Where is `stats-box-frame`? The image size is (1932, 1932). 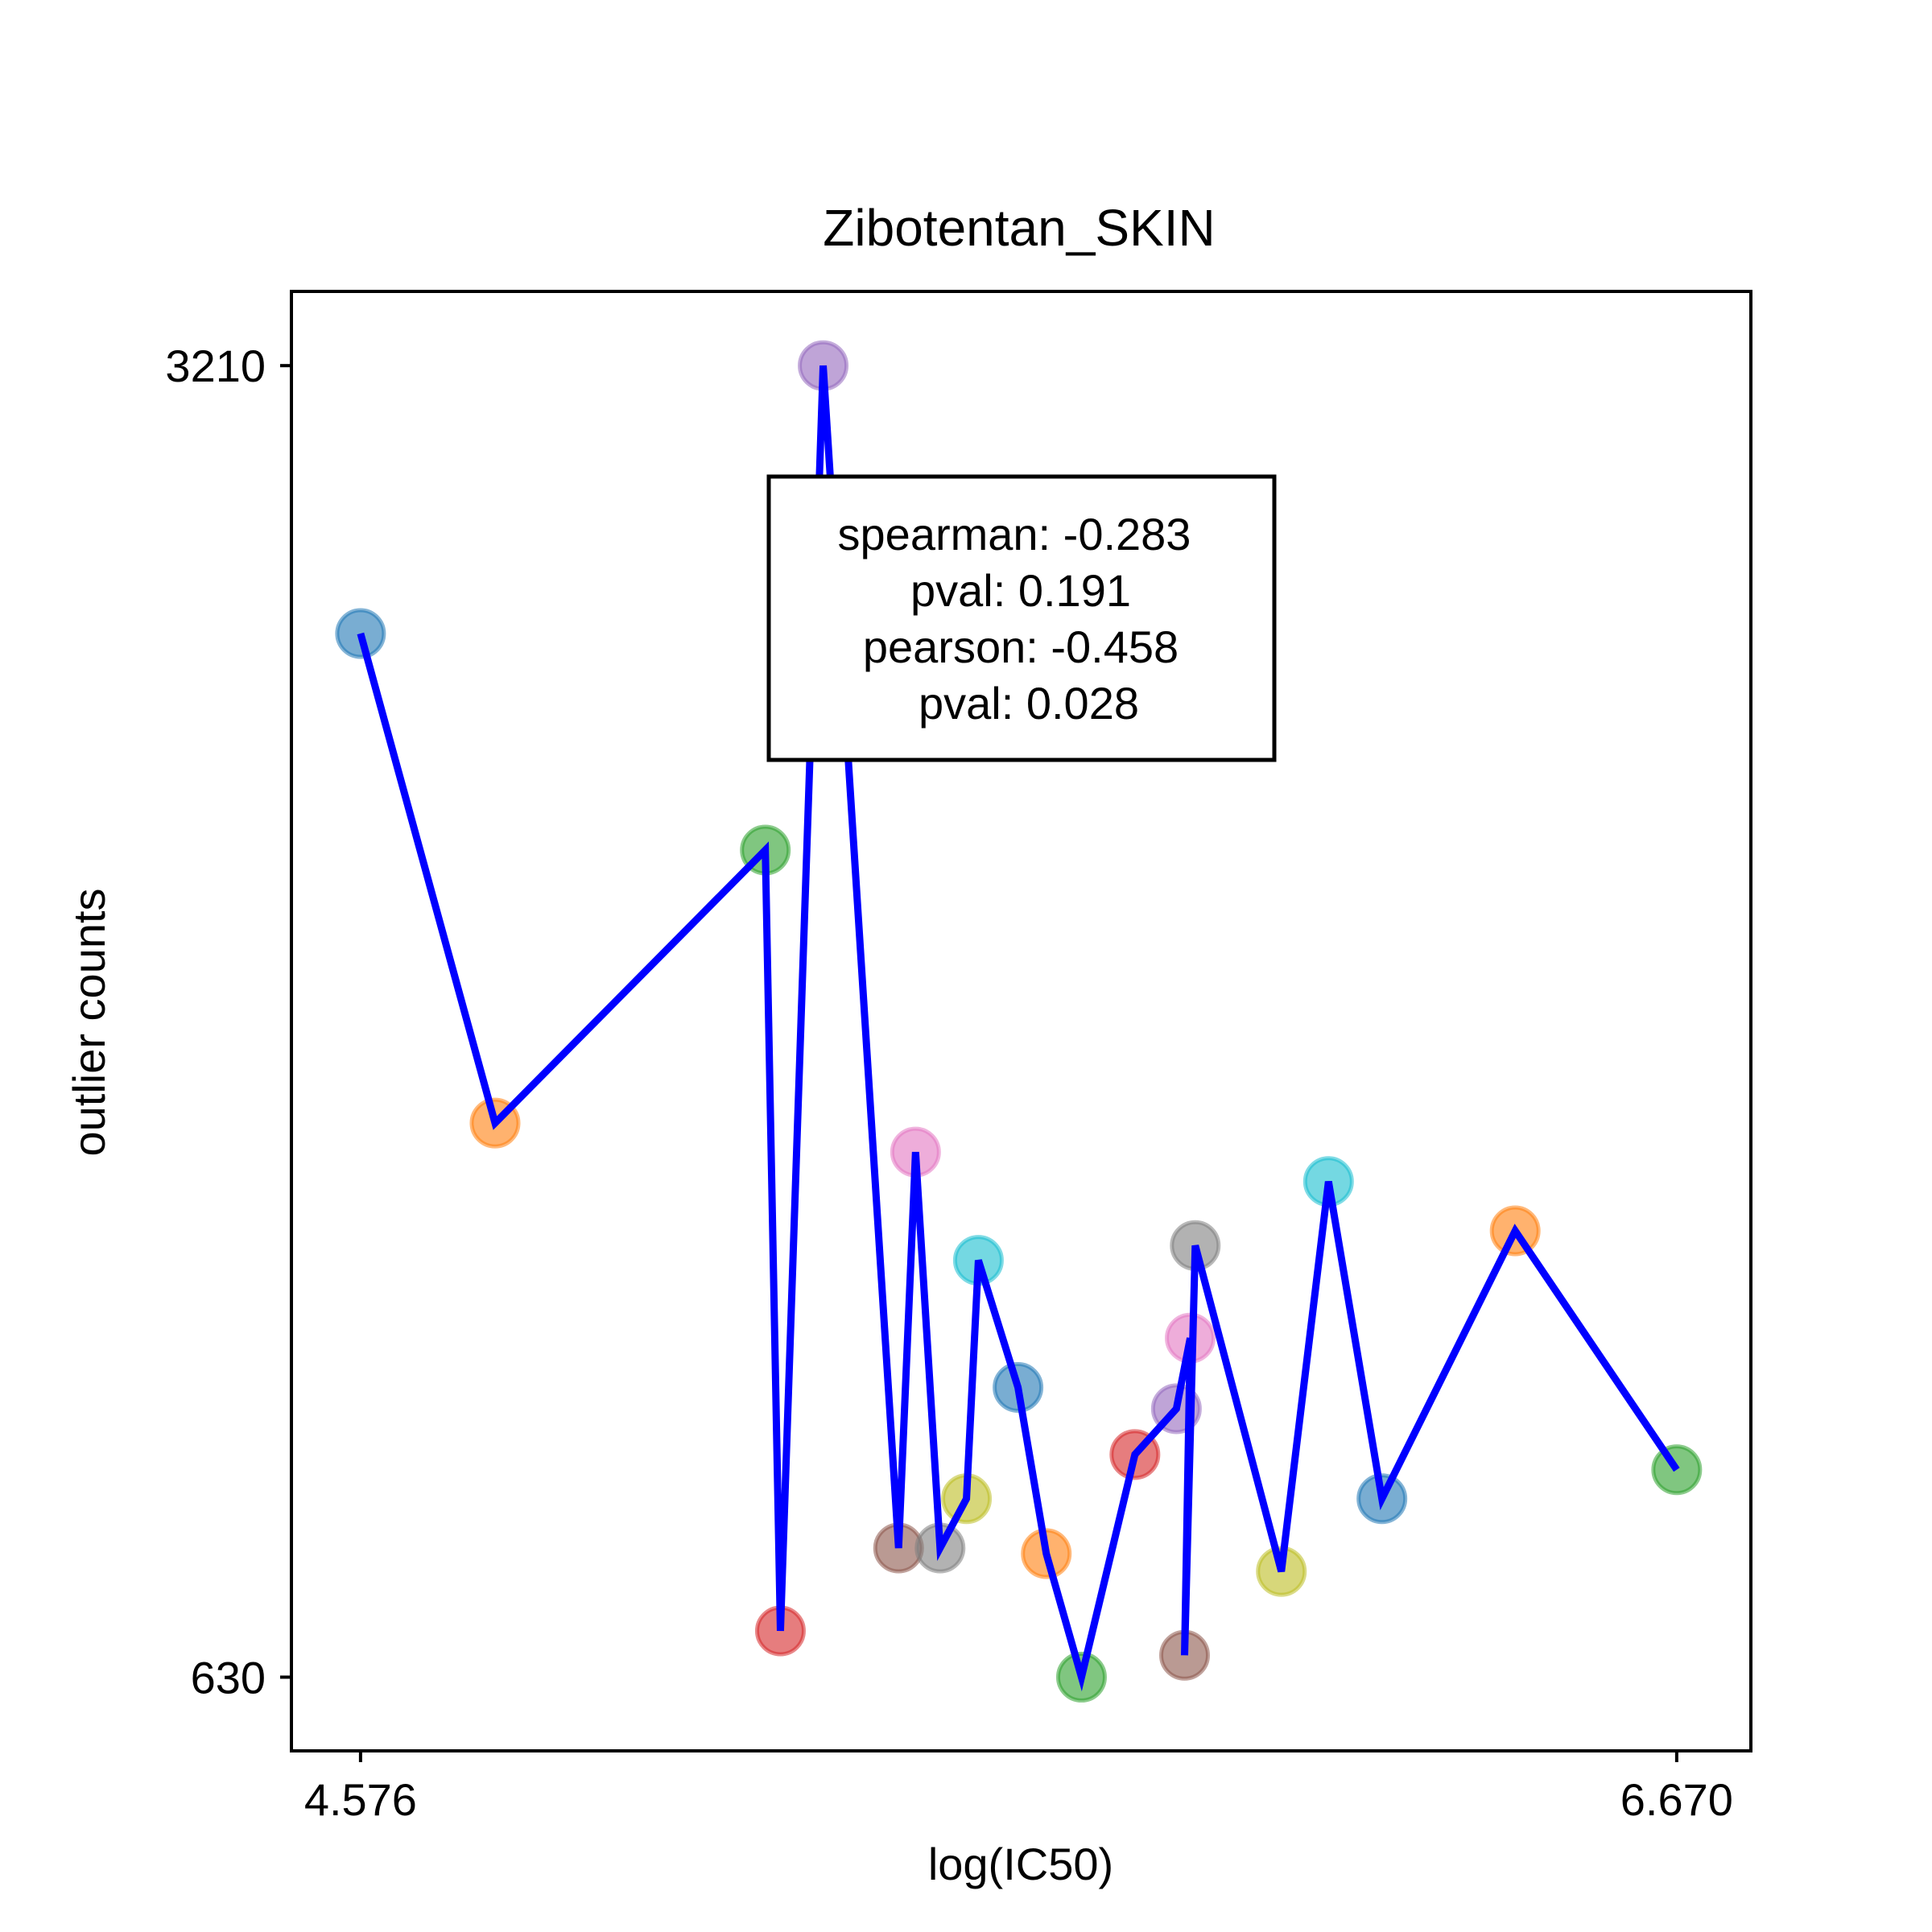 stats-box-frame is located at coordinates (1021, 618).